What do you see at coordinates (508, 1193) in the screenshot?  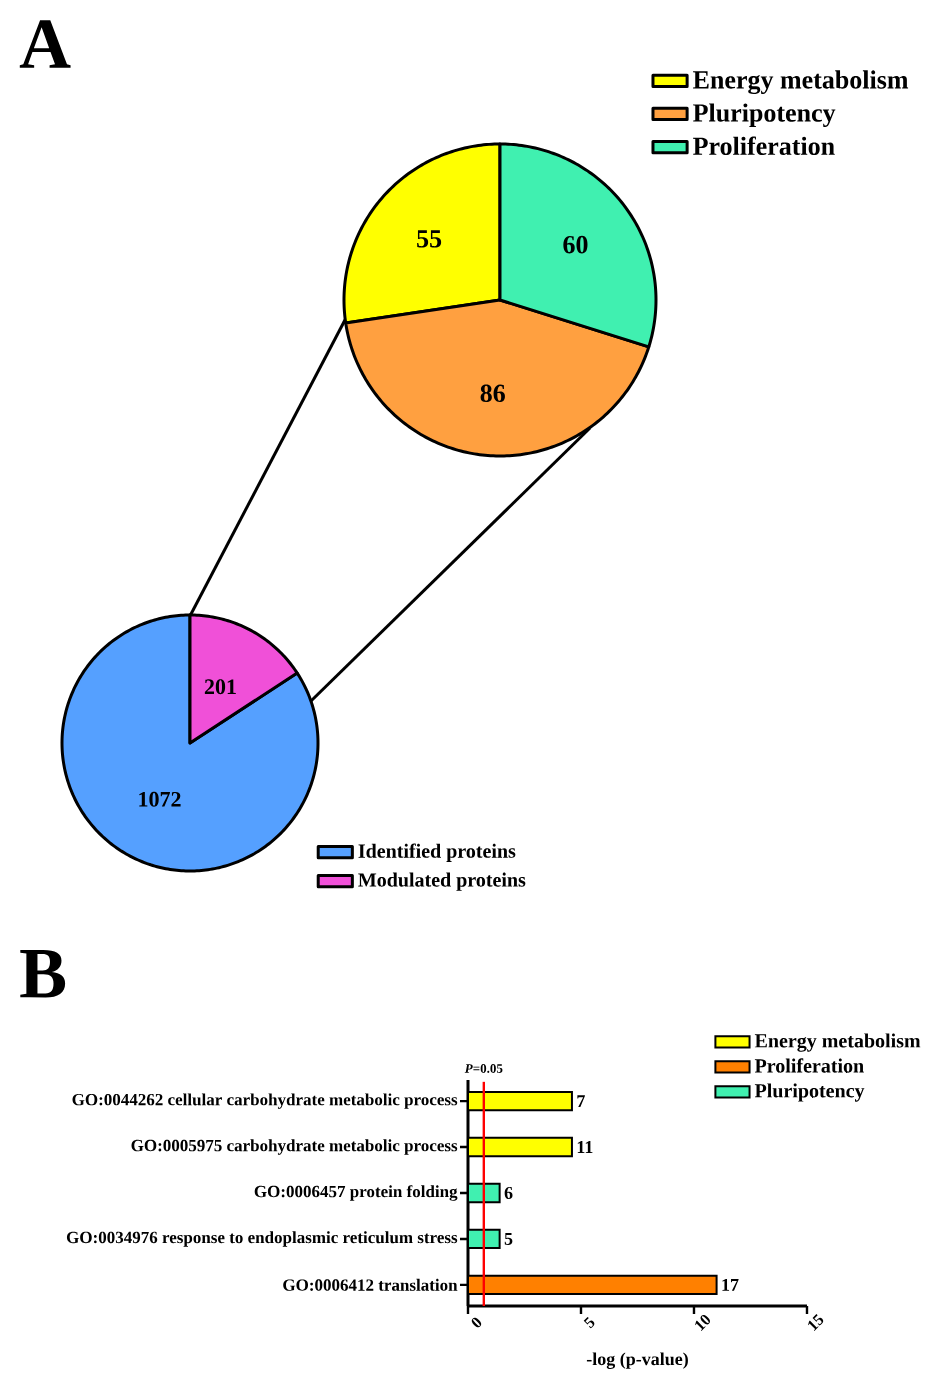 I see `annotation: 6` at bounding box center [508, 1193].